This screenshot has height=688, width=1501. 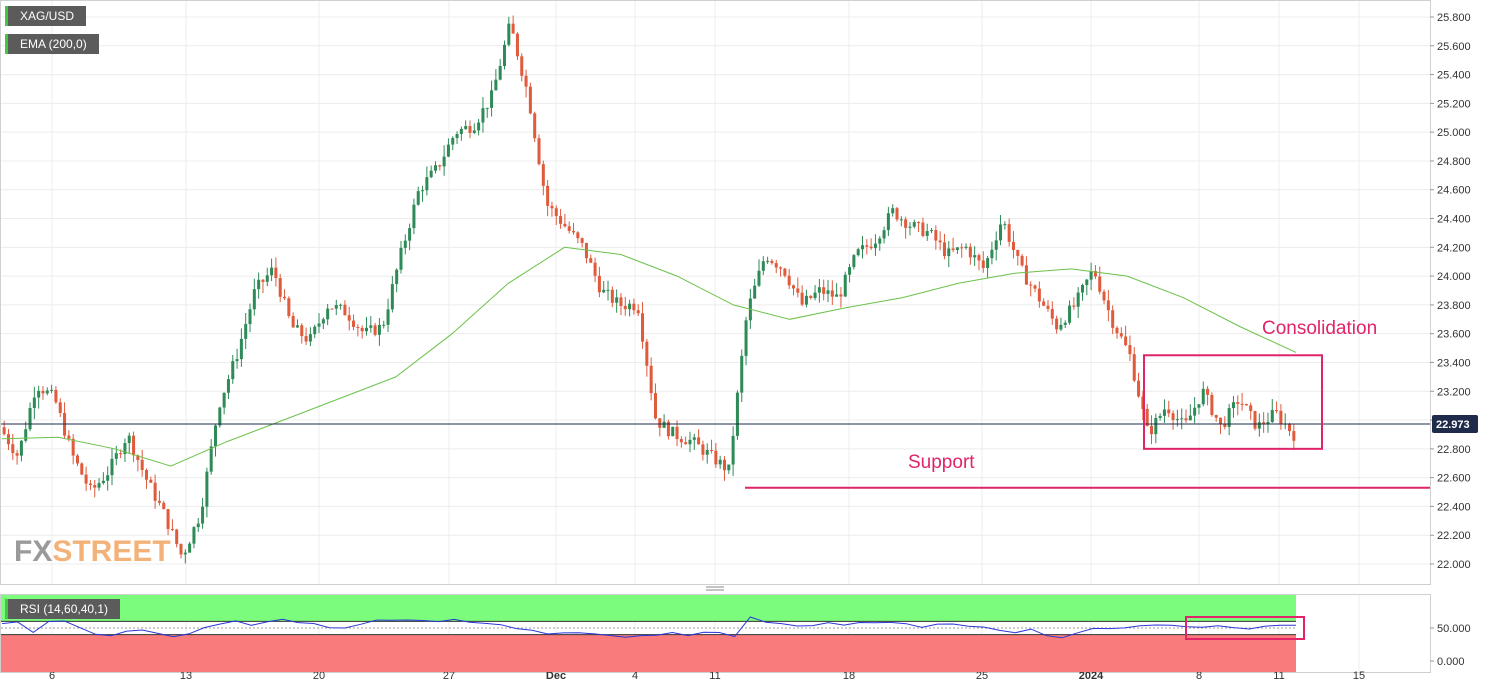 I want to click on ema-tag: EMA (200,0), so click(x=52, y=44).